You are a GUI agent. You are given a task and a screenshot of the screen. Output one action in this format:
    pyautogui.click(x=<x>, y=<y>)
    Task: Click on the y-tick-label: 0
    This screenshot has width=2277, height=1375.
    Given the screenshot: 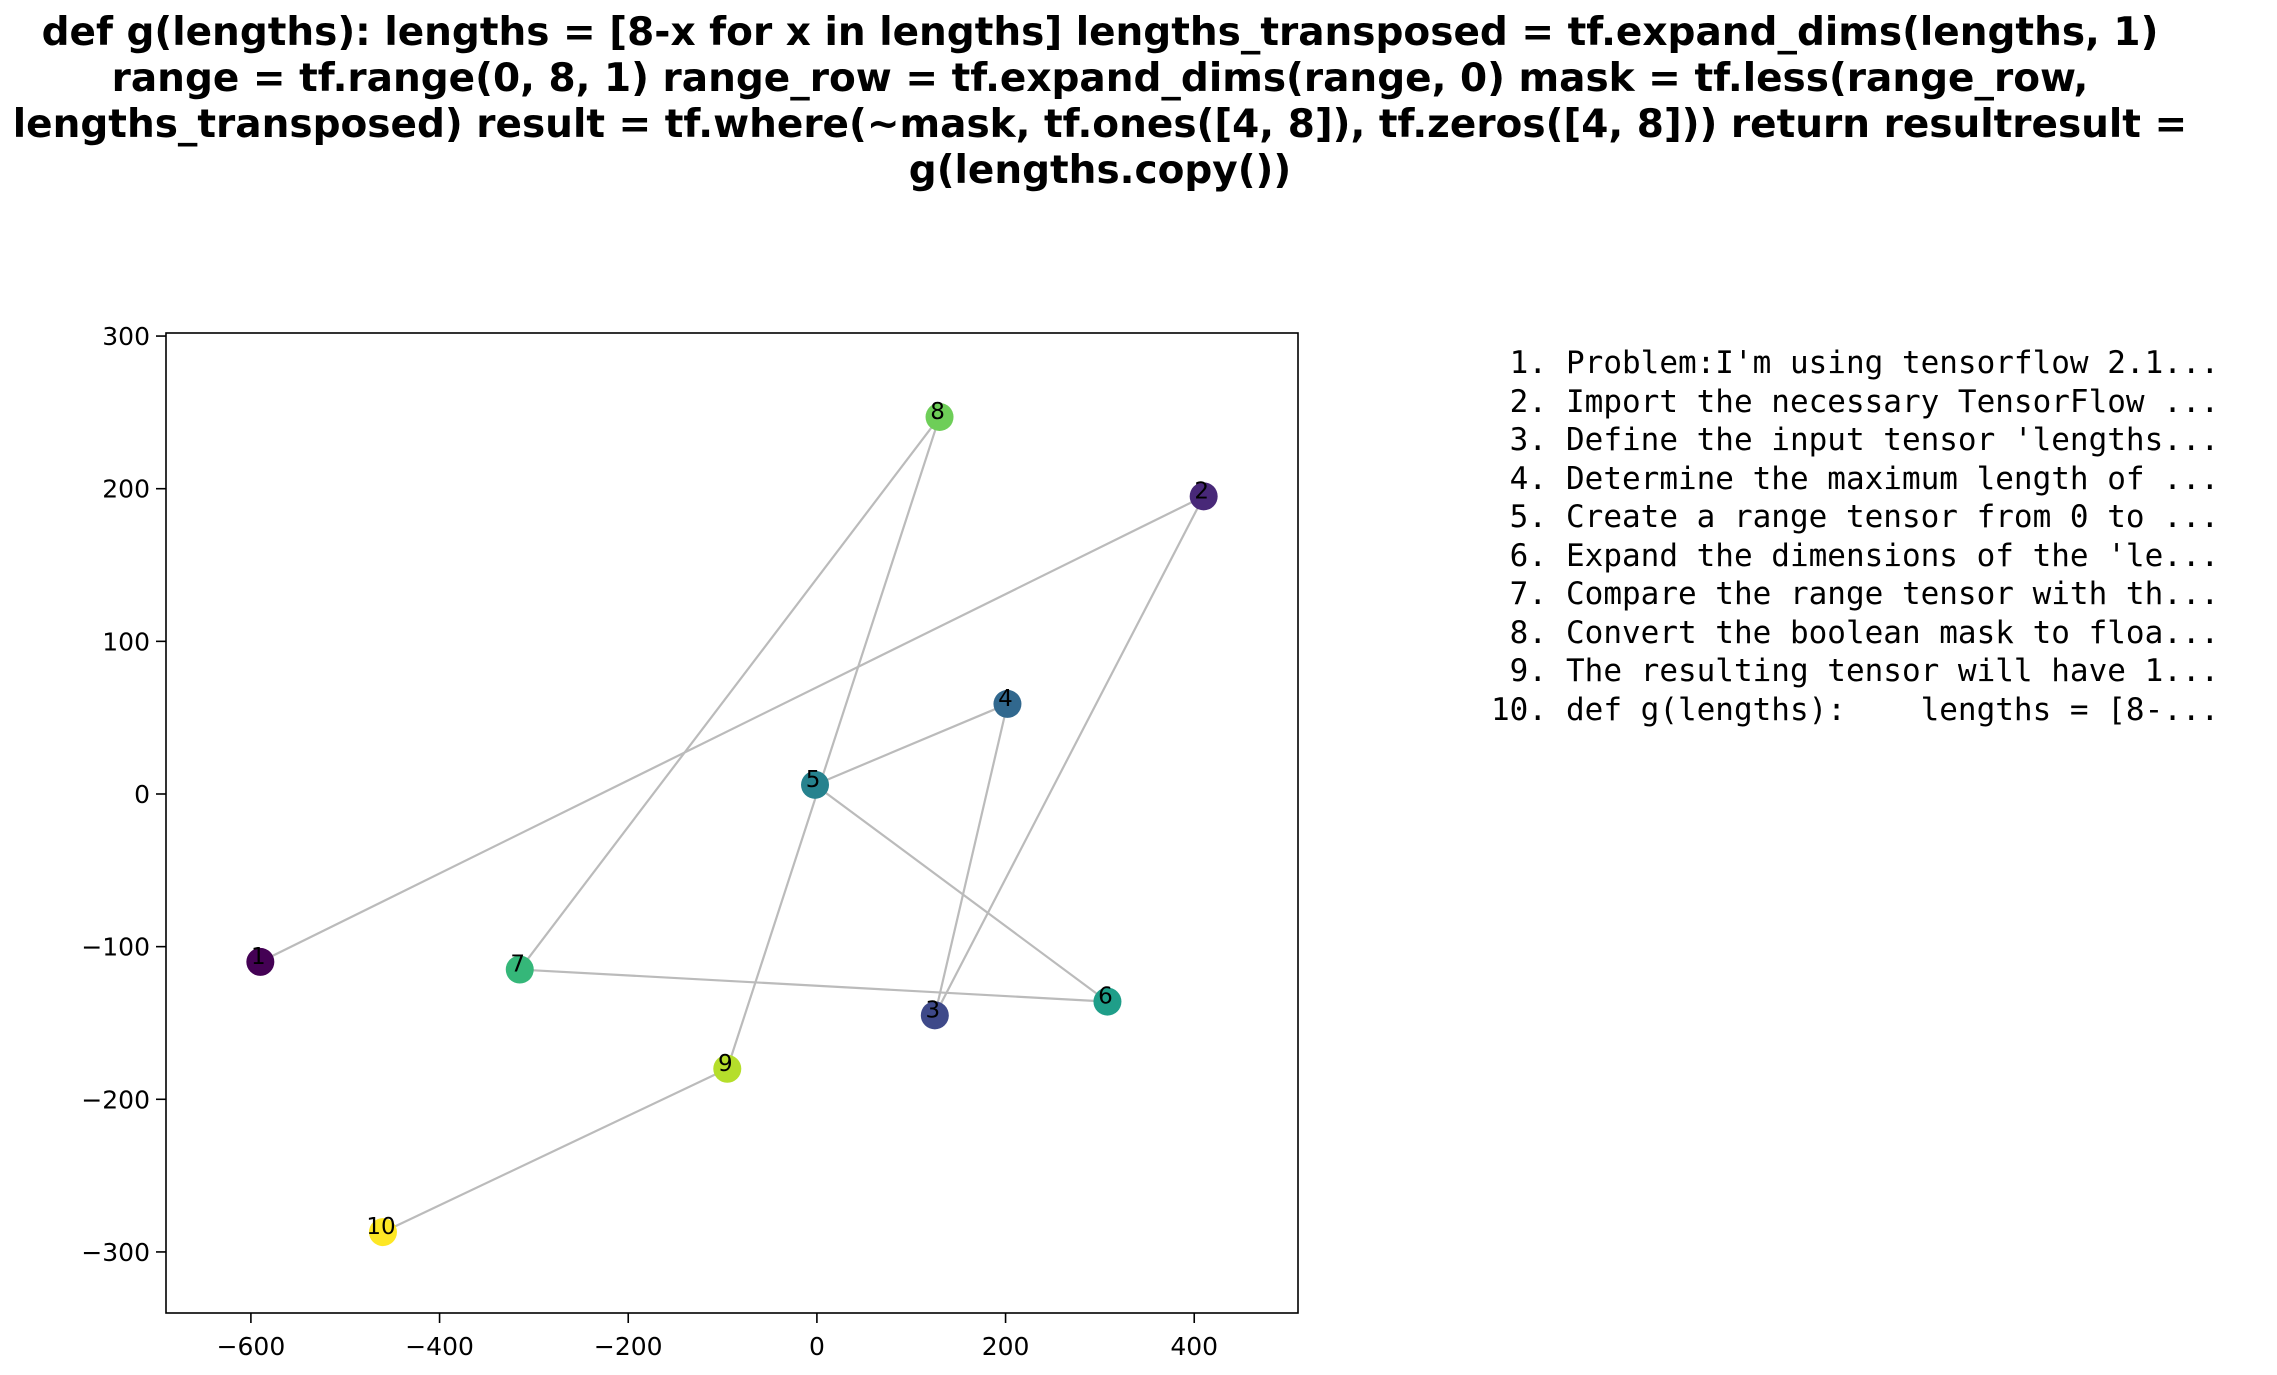 What is the action you would take?
    pyautogui.click(x=142, y=794)
    